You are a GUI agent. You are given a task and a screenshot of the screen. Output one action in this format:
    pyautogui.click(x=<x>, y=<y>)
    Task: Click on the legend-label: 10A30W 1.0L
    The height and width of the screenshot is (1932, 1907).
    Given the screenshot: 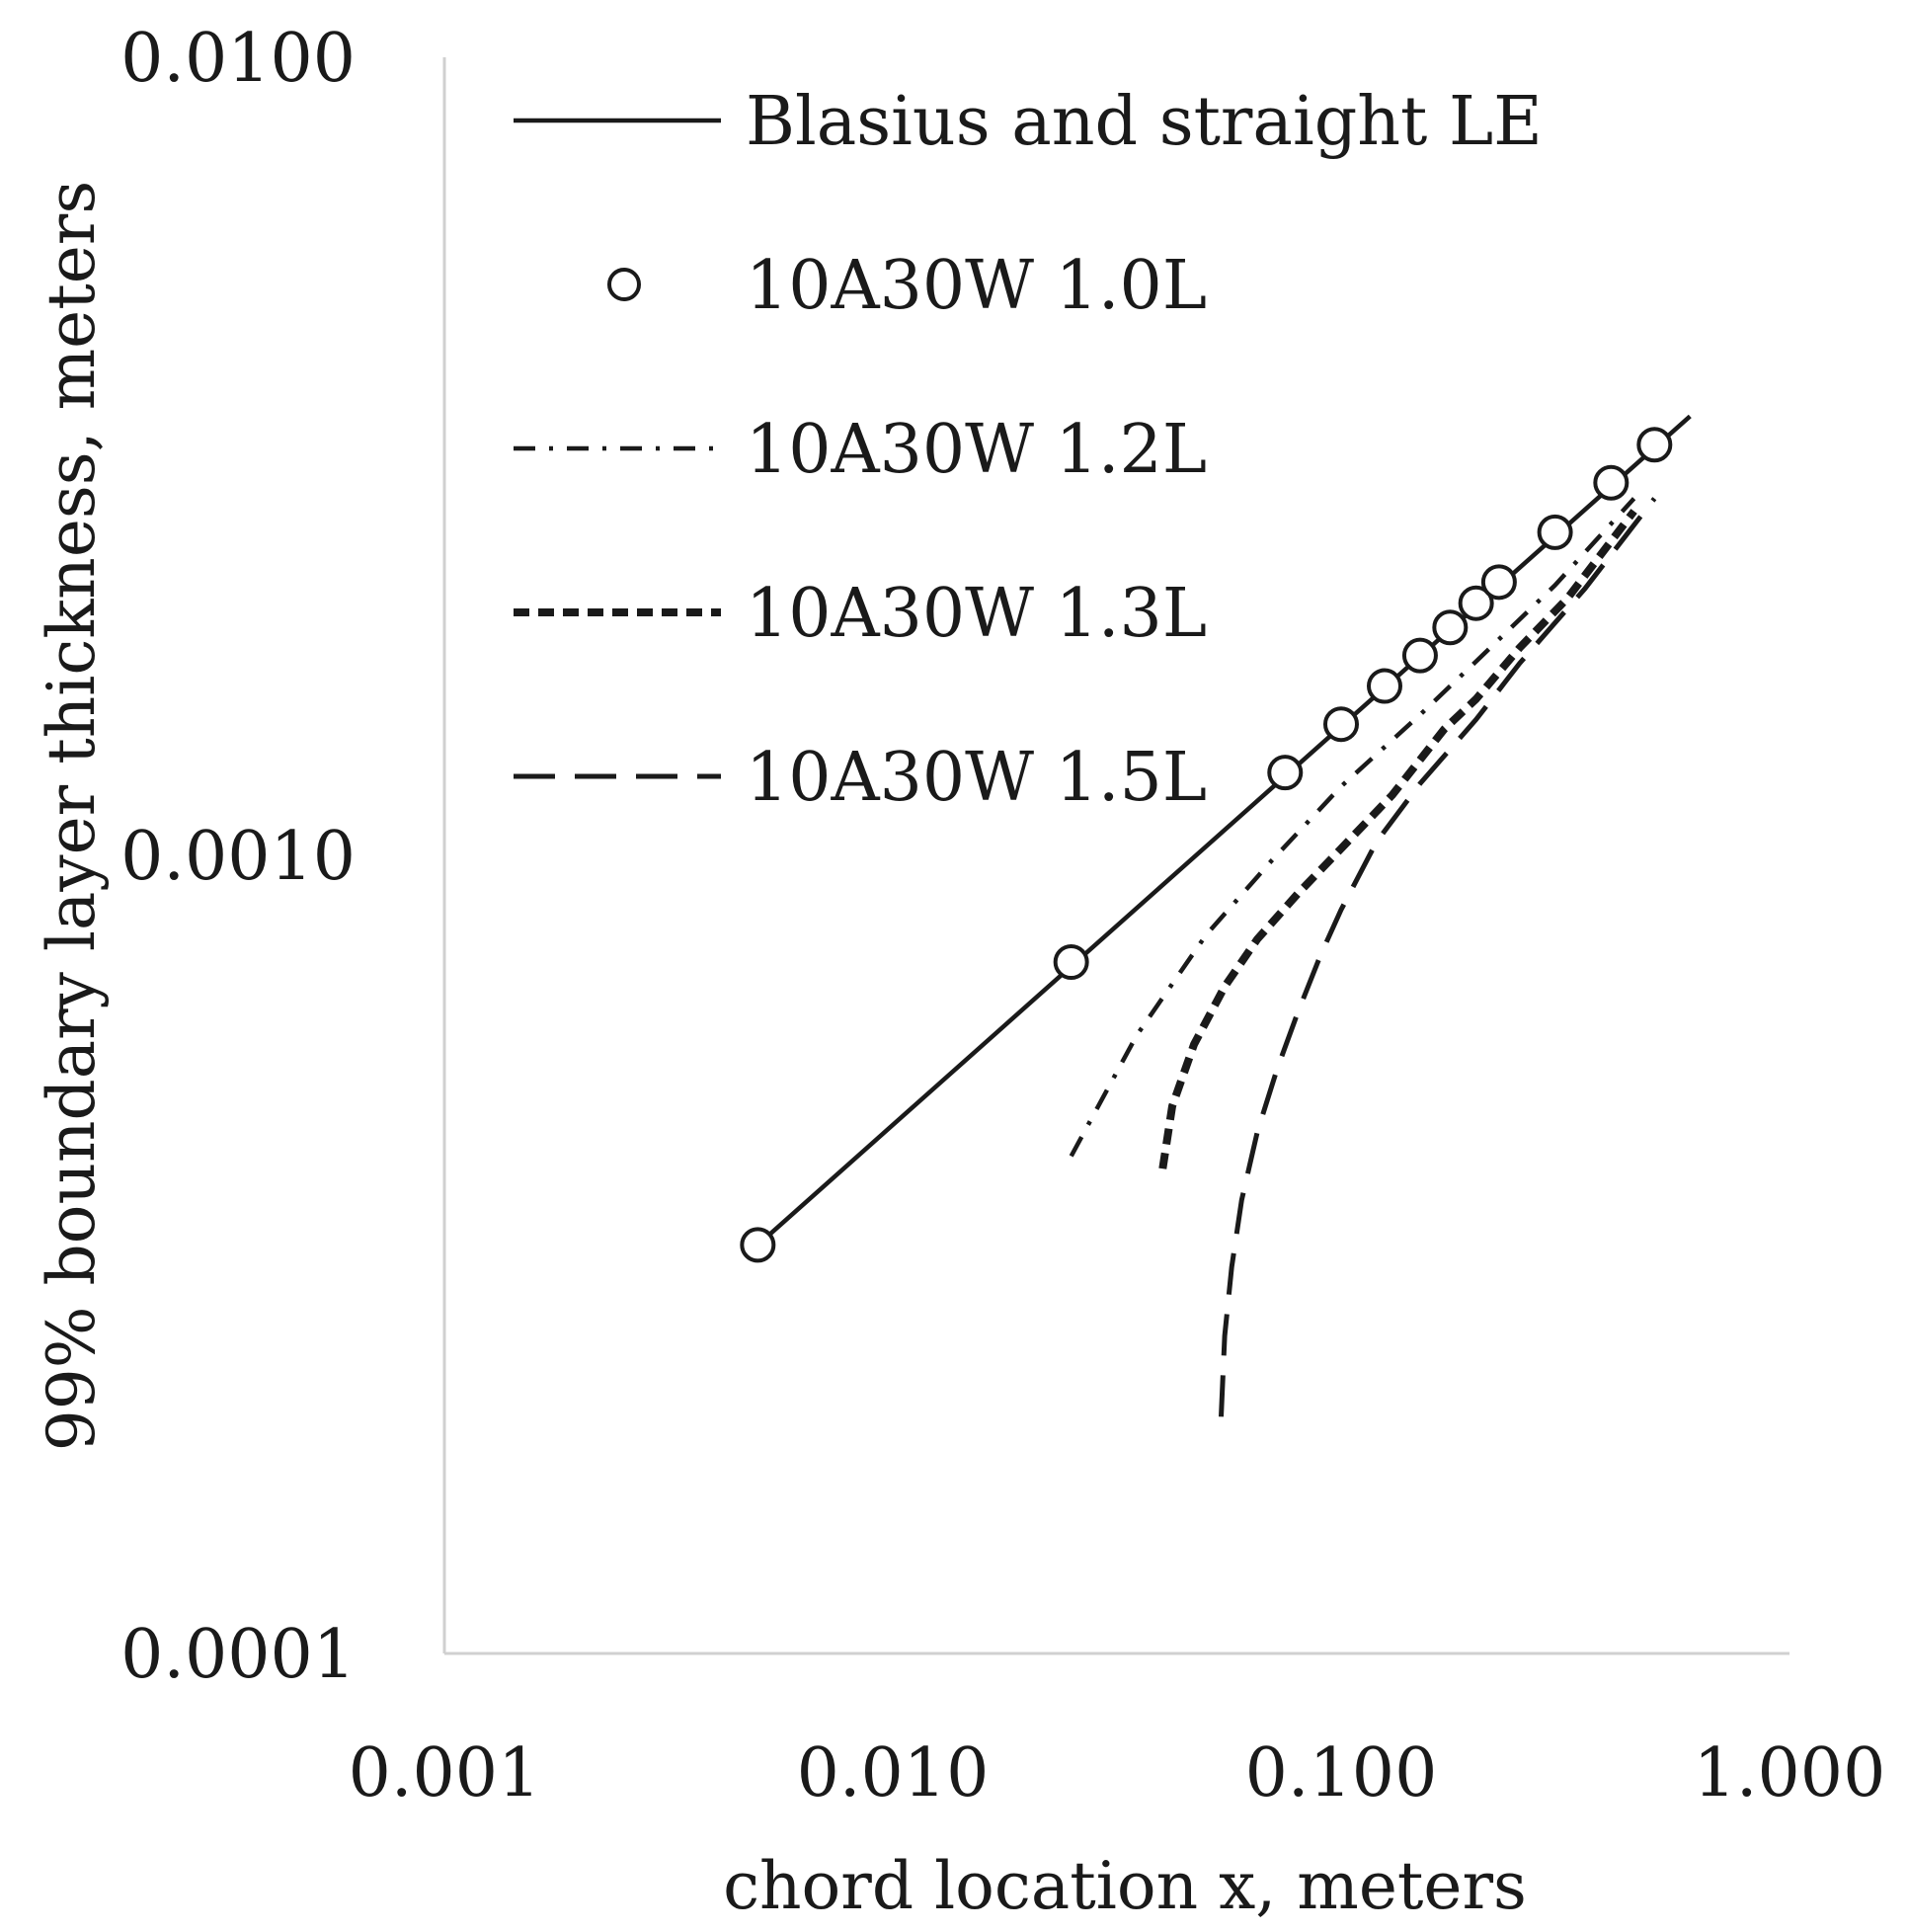 What is the action you would take?
    pyautogui.click(x=976, y=286)
    